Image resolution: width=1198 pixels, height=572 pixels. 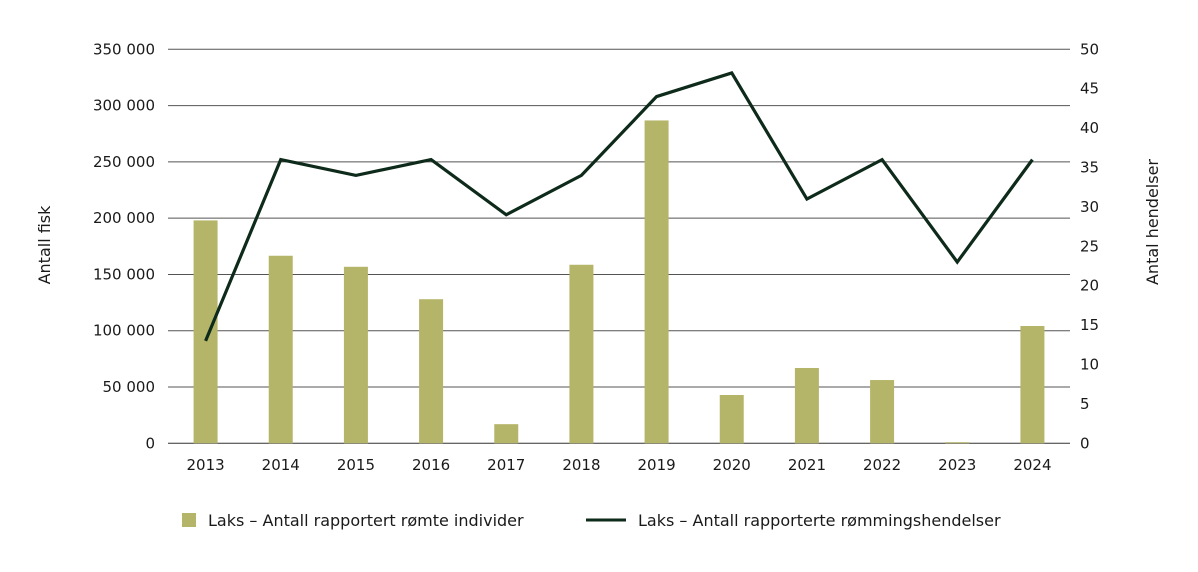 I want to click on x-tick-label: 2020, so click(x=732, y=465).